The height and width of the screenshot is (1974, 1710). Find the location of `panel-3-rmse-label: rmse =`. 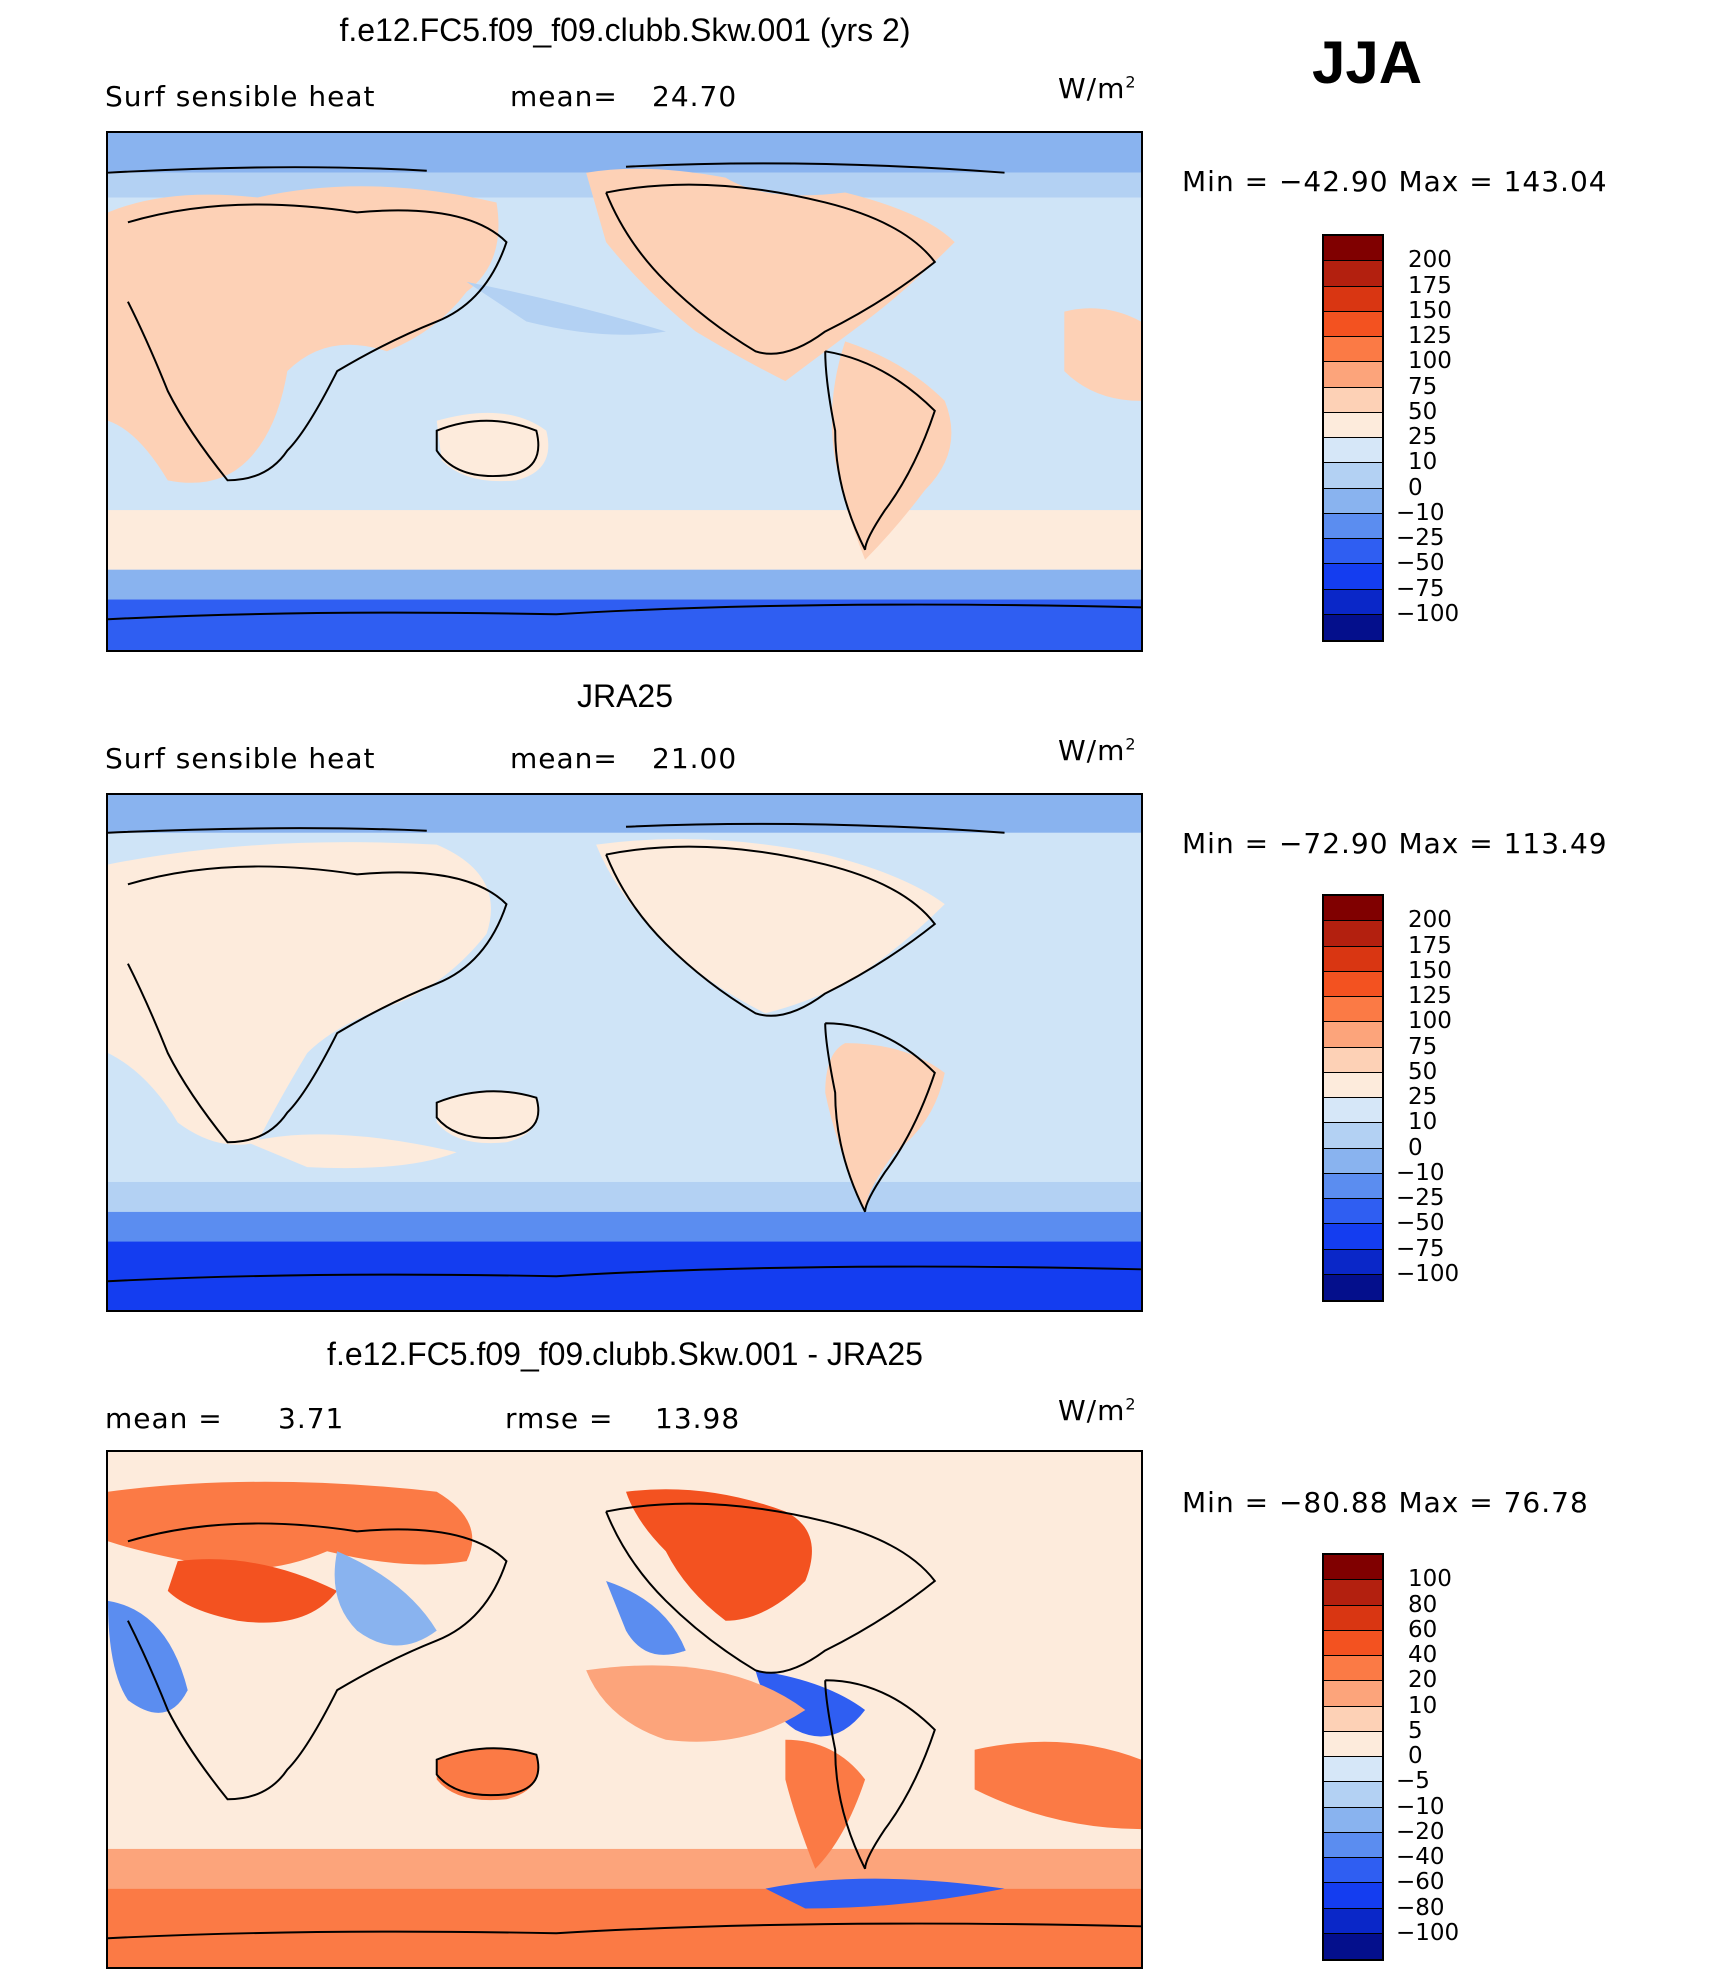

panel-3-rmse-label: rmse = is located at coordinates (559, 1418).